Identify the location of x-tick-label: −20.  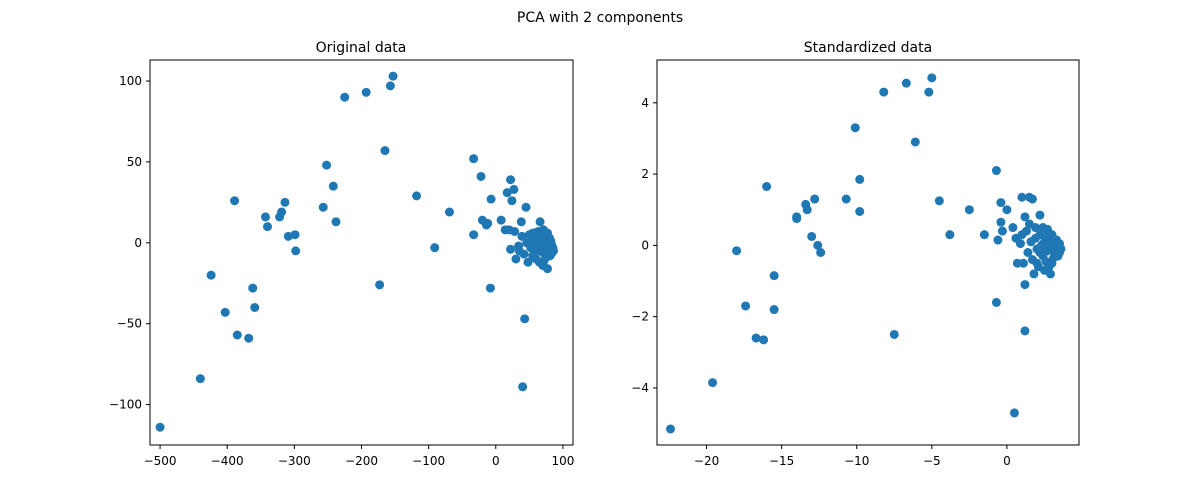
(706, 461).